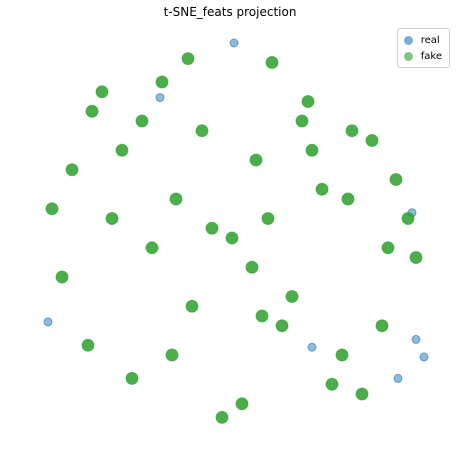  I want to click on legend-item-real: real, so click(422, 40).